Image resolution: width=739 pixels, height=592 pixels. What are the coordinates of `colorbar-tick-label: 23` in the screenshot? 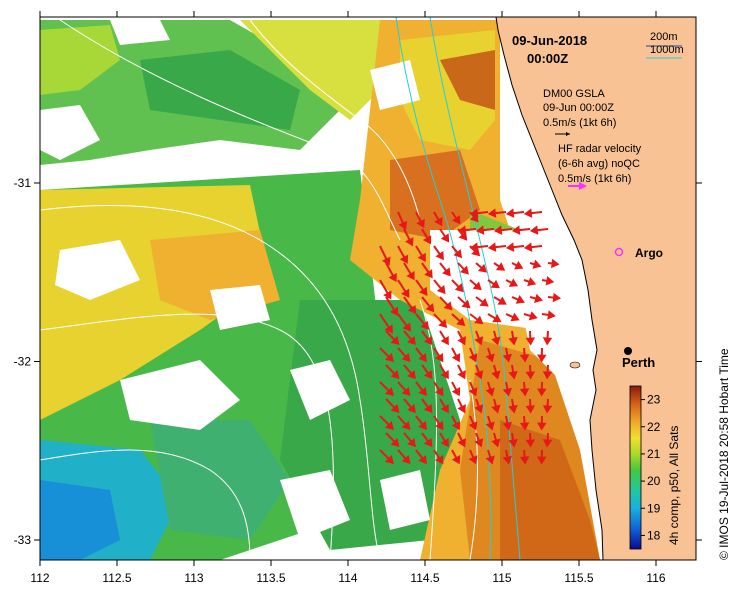 It's located at (654, 400).